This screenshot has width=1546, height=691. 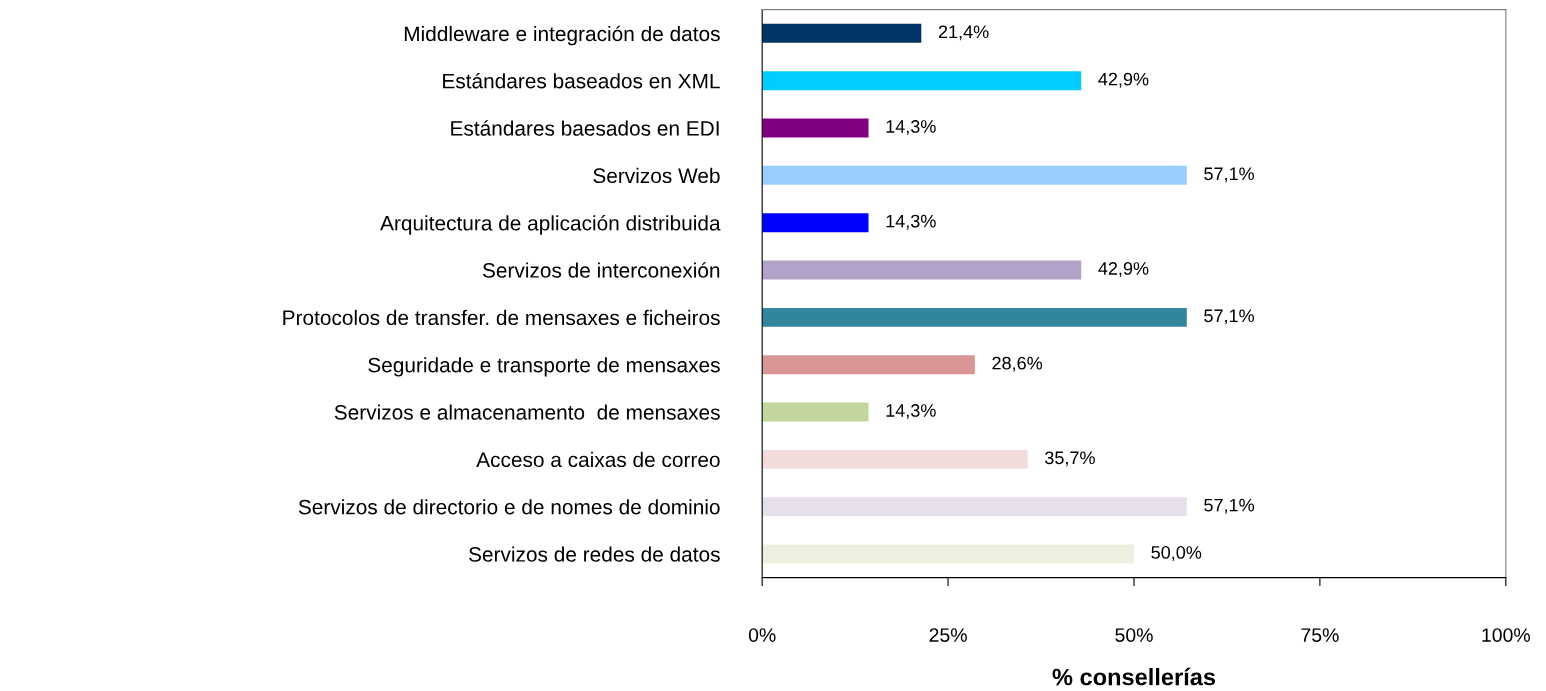 I want to click on data-label: 21,4%, so click(x=963, y=33).